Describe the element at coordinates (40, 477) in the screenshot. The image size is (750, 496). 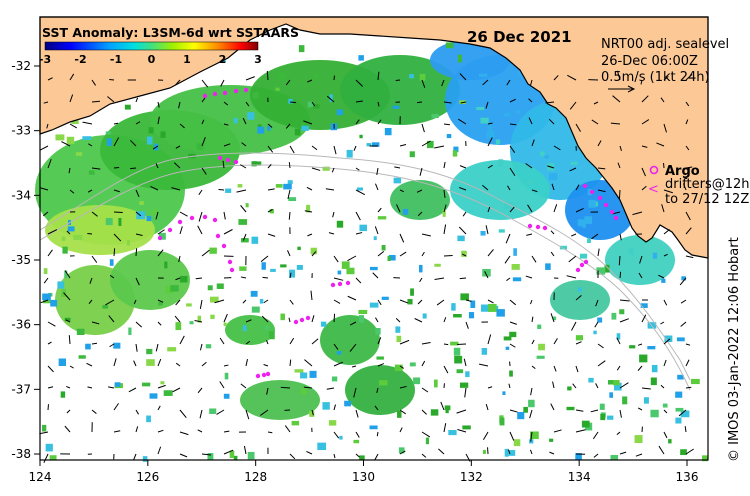
I see `x-tick-label: 124` at that location.